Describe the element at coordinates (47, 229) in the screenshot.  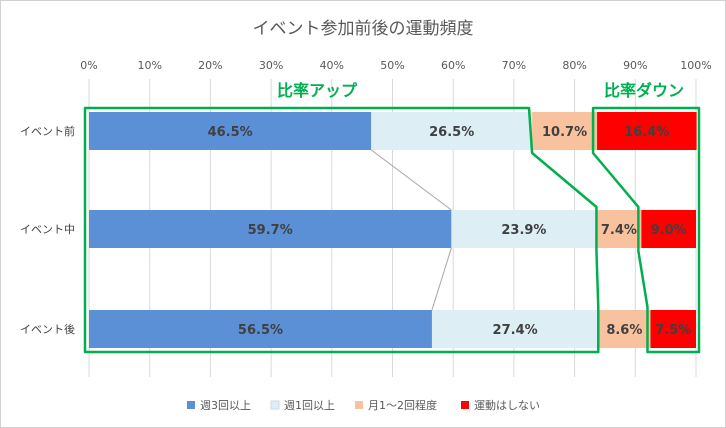
I see `category-label: イベント中` at that location.